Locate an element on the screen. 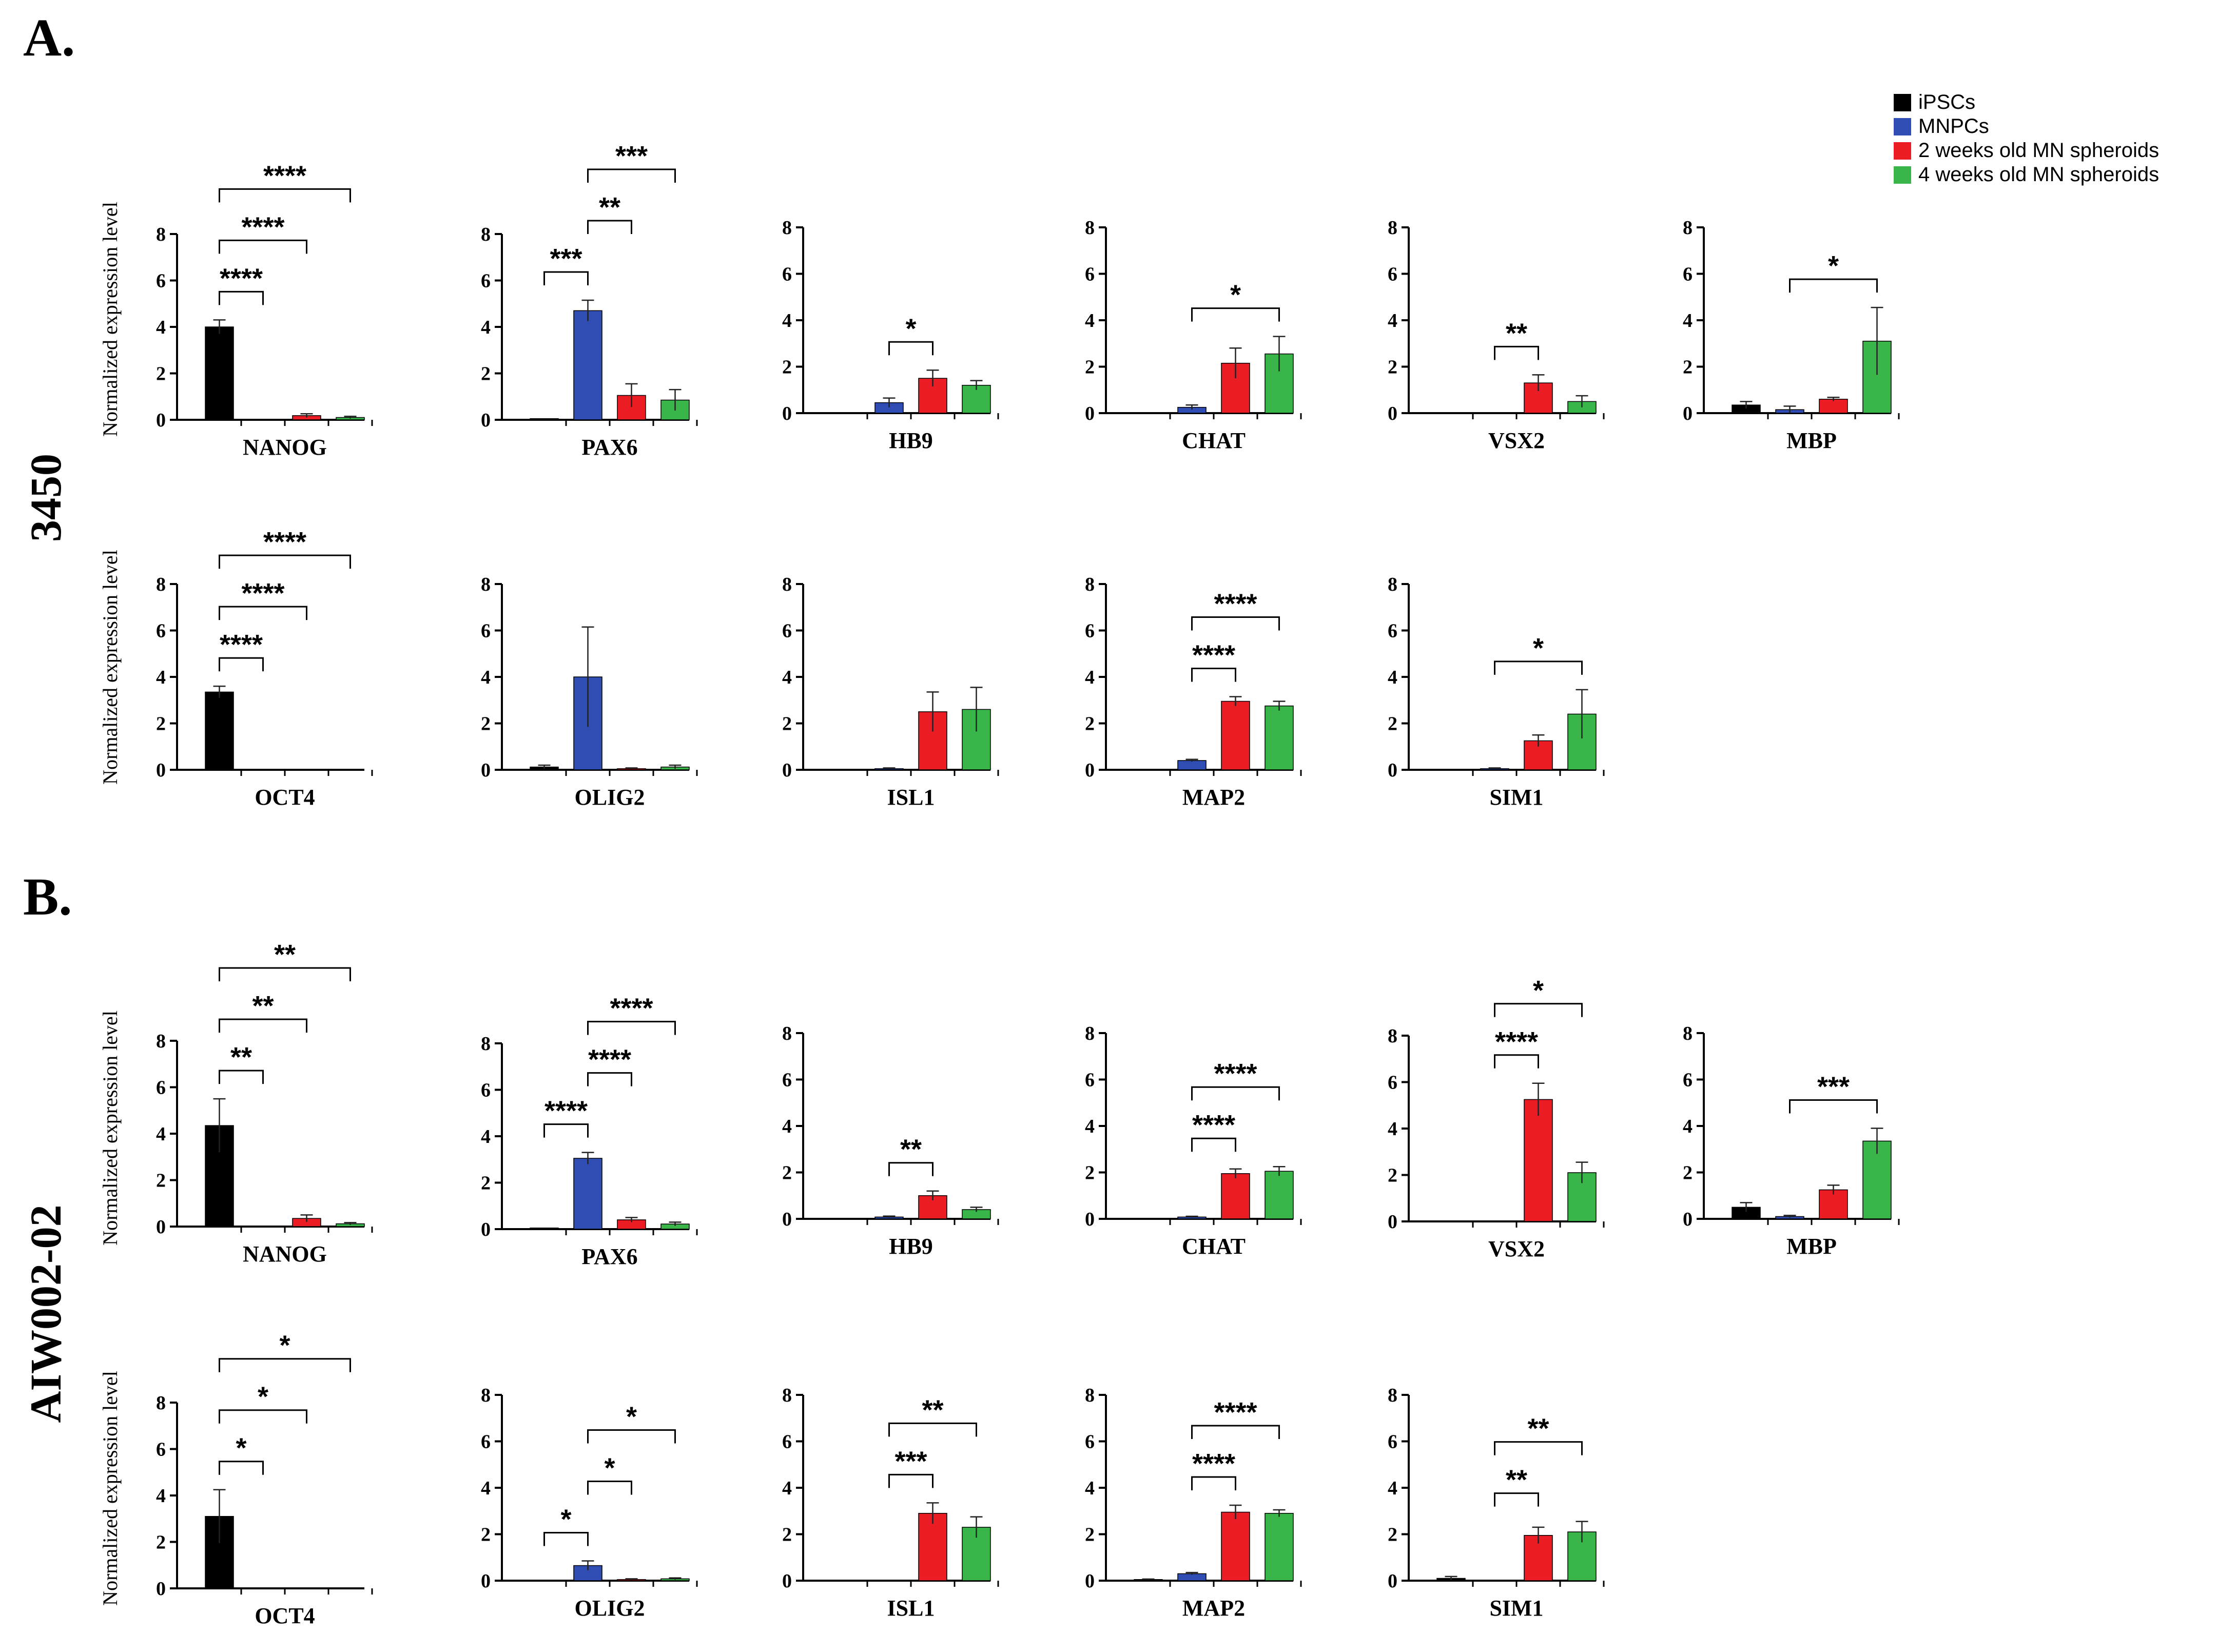 The height and width of the screenshot is (1652, 2217). chart-a-olig2: 0 2 4 6 8 OLIG2 is located at coordinates (589, 692).